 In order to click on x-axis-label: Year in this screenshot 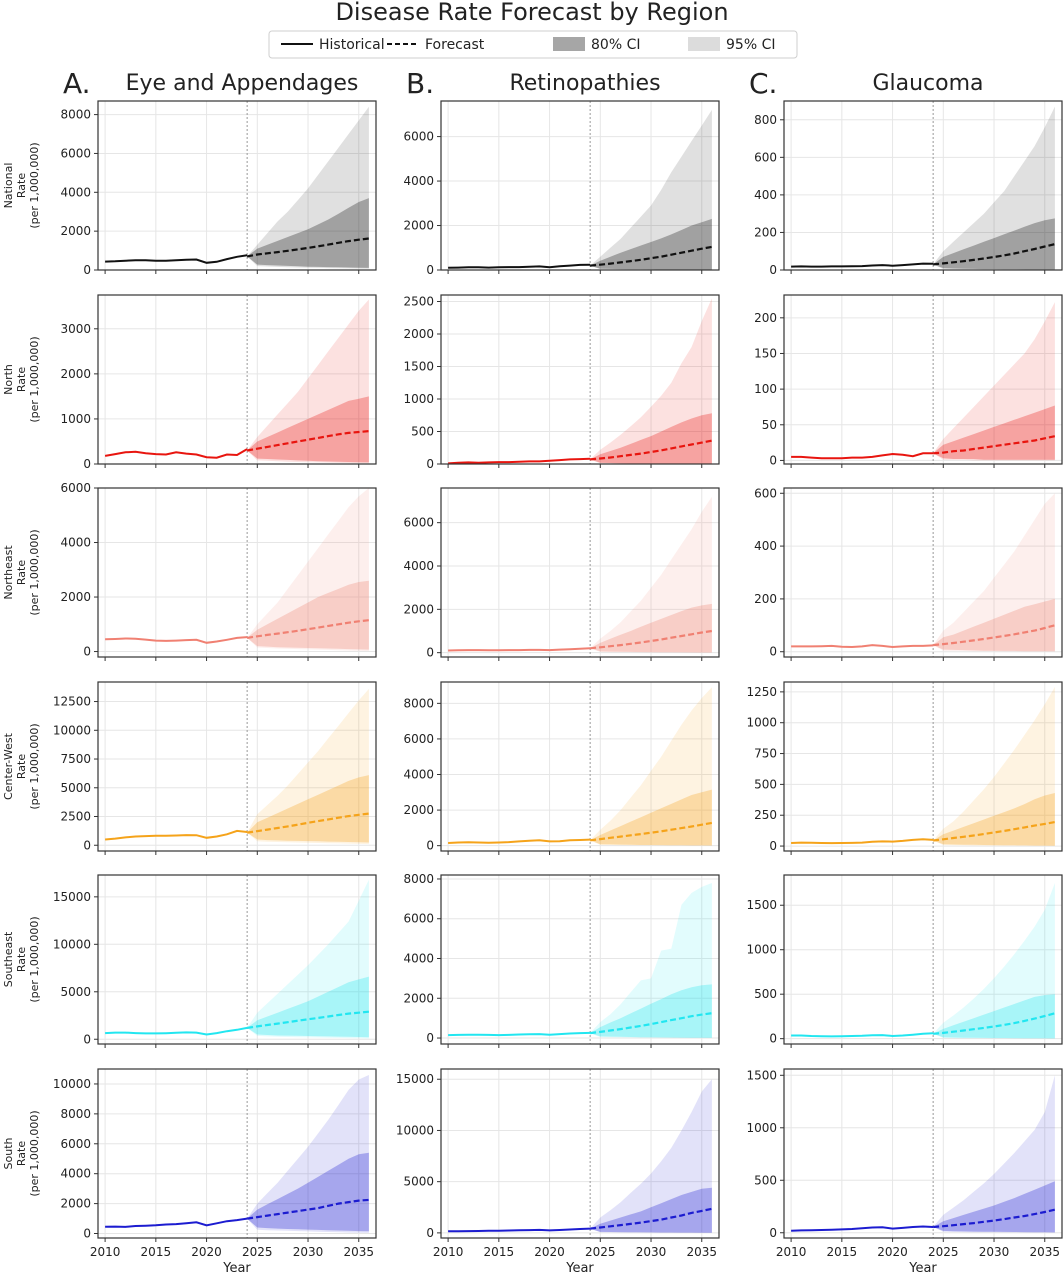, I will do `click(579, 1268)`.